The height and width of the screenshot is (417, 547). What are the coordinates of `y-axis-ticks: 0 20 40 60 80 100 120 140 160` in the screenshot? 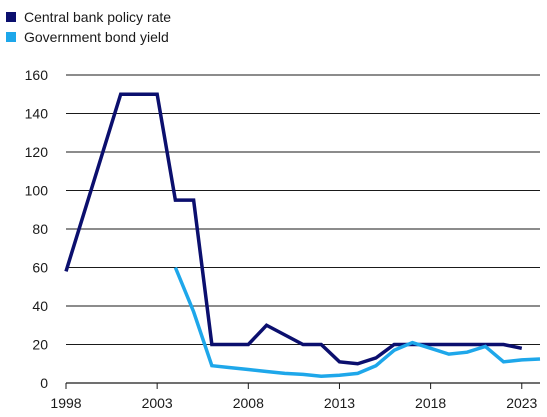 It's located at (37, 229).